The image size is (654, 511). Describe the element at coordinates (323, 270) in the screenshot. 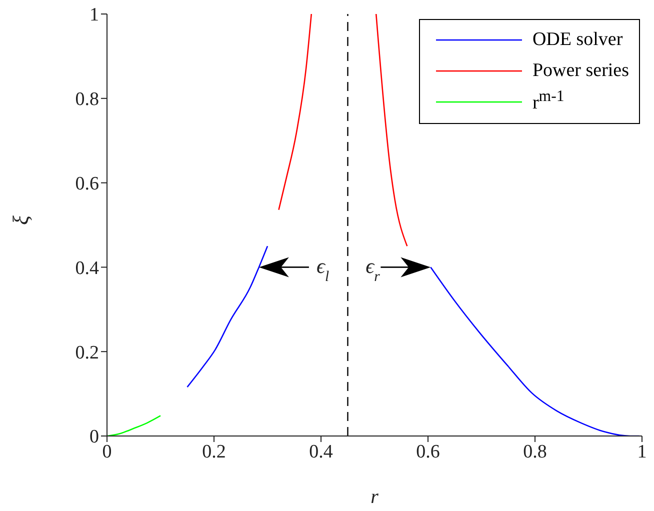

I see `annotation: ϵ$_{l}$` at that location.